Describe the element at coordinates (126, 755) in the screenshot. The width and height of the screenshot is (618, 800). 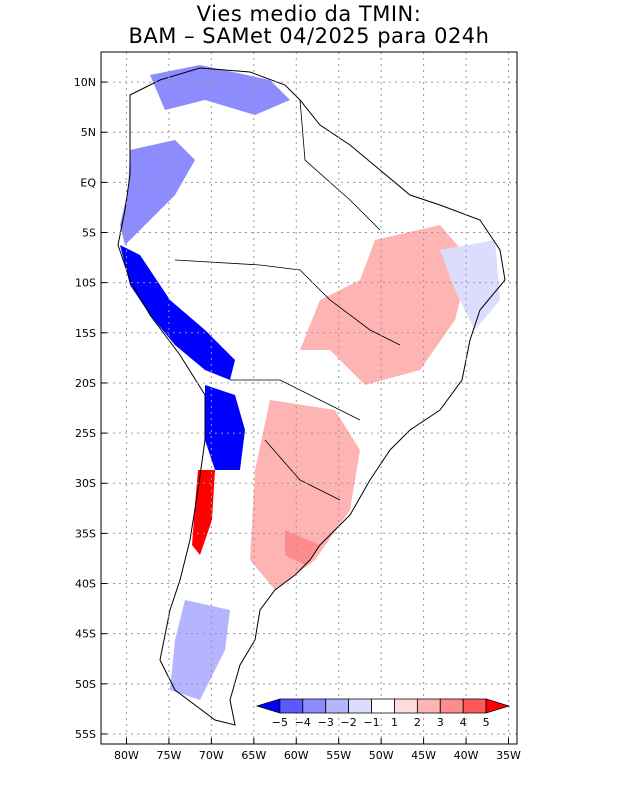
I see `lon-label: 80W` at that location.